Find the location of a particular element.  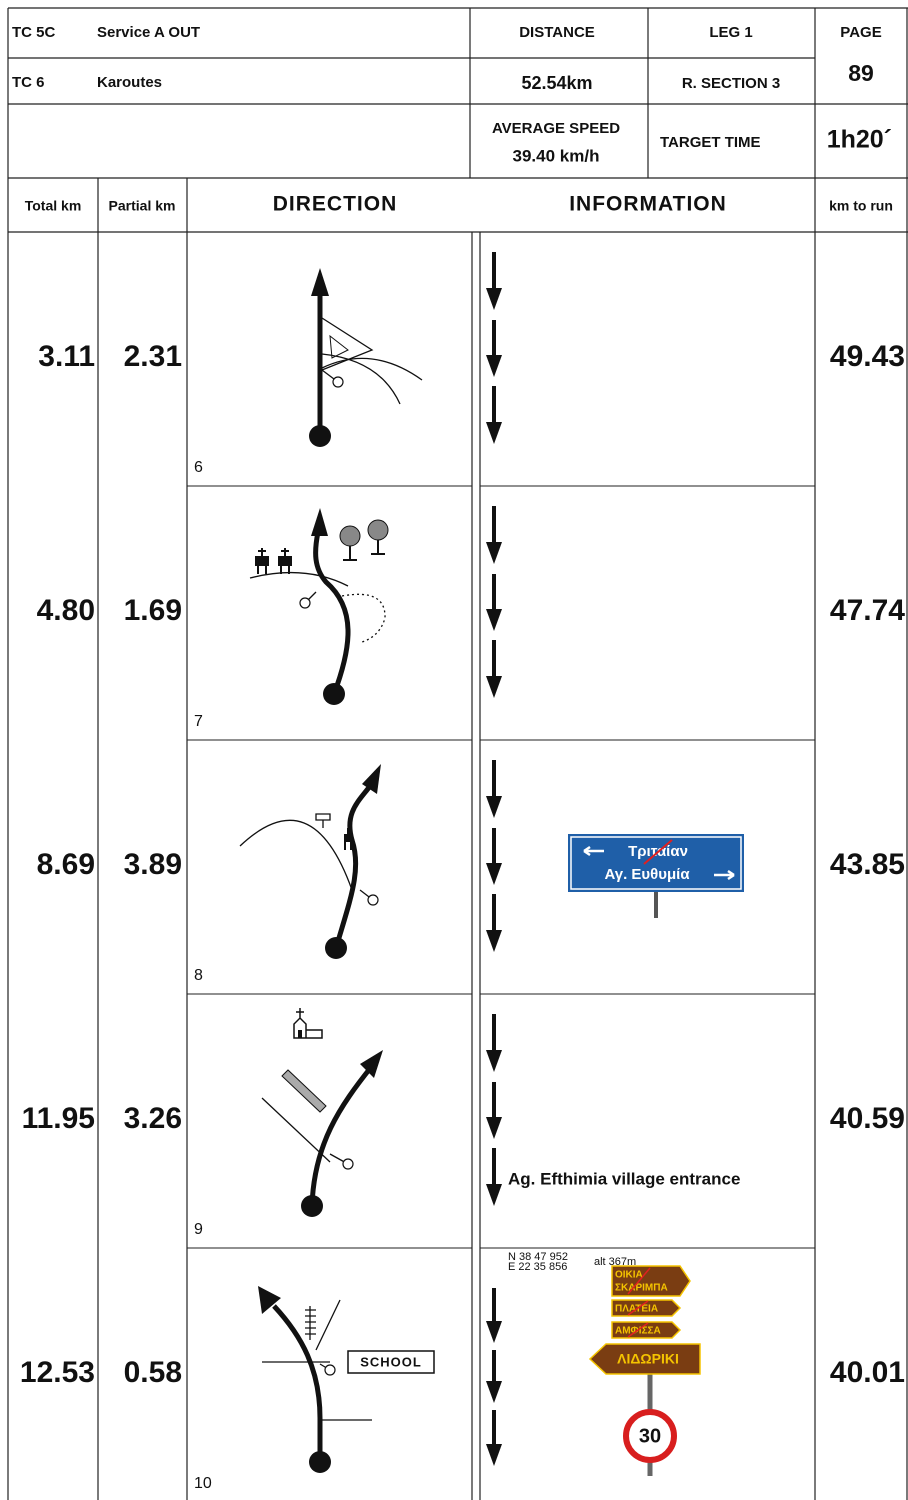

label-box is located at coordinates (391, 1362).